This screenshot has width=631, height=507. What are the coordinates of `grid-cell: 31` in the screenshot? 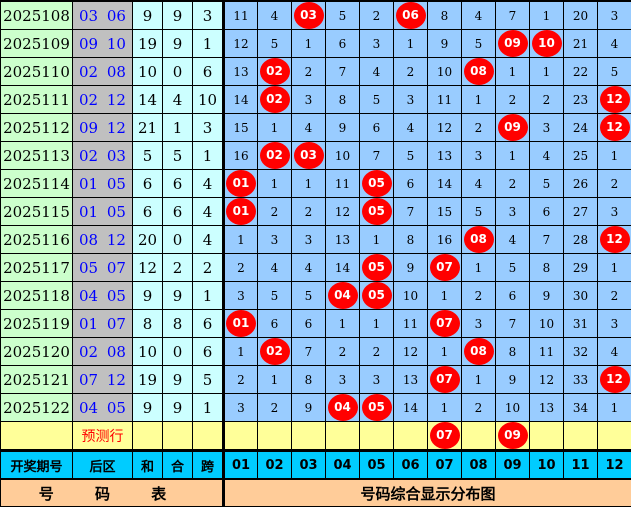 It's located at (581, 324).